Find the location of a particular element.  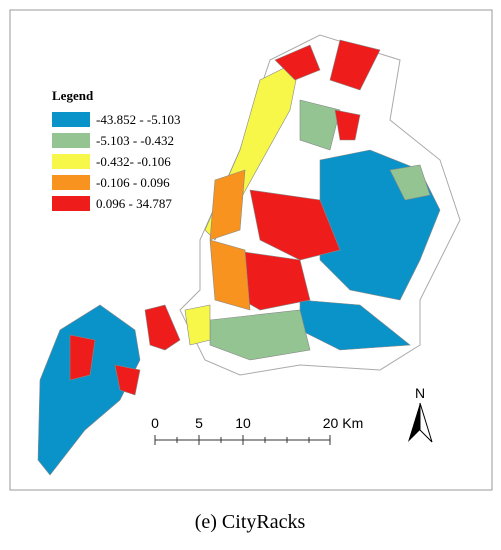

north-arrow: N is located at coordinates (420, 414).